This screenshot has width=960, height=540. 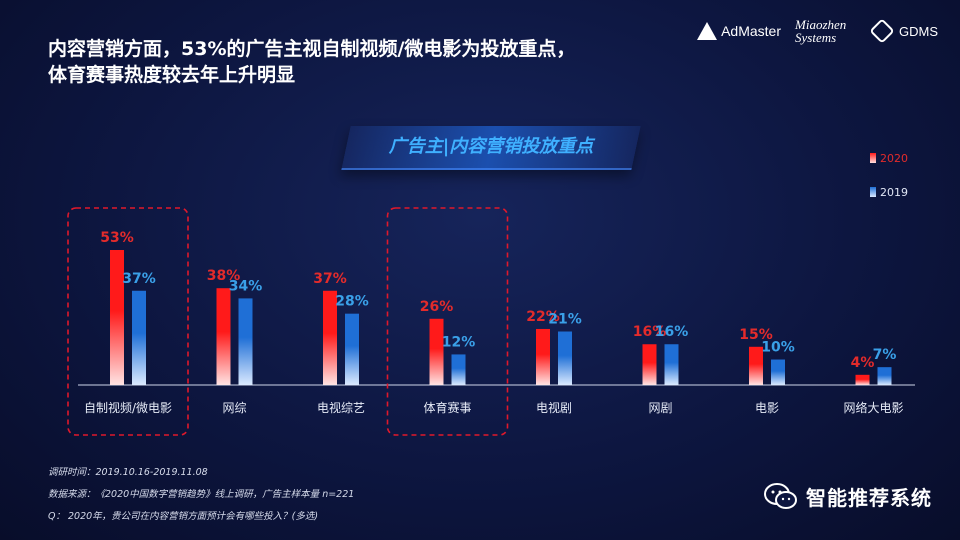 I want to click on data-label-2020: 4%, so click(x=863, y=363).